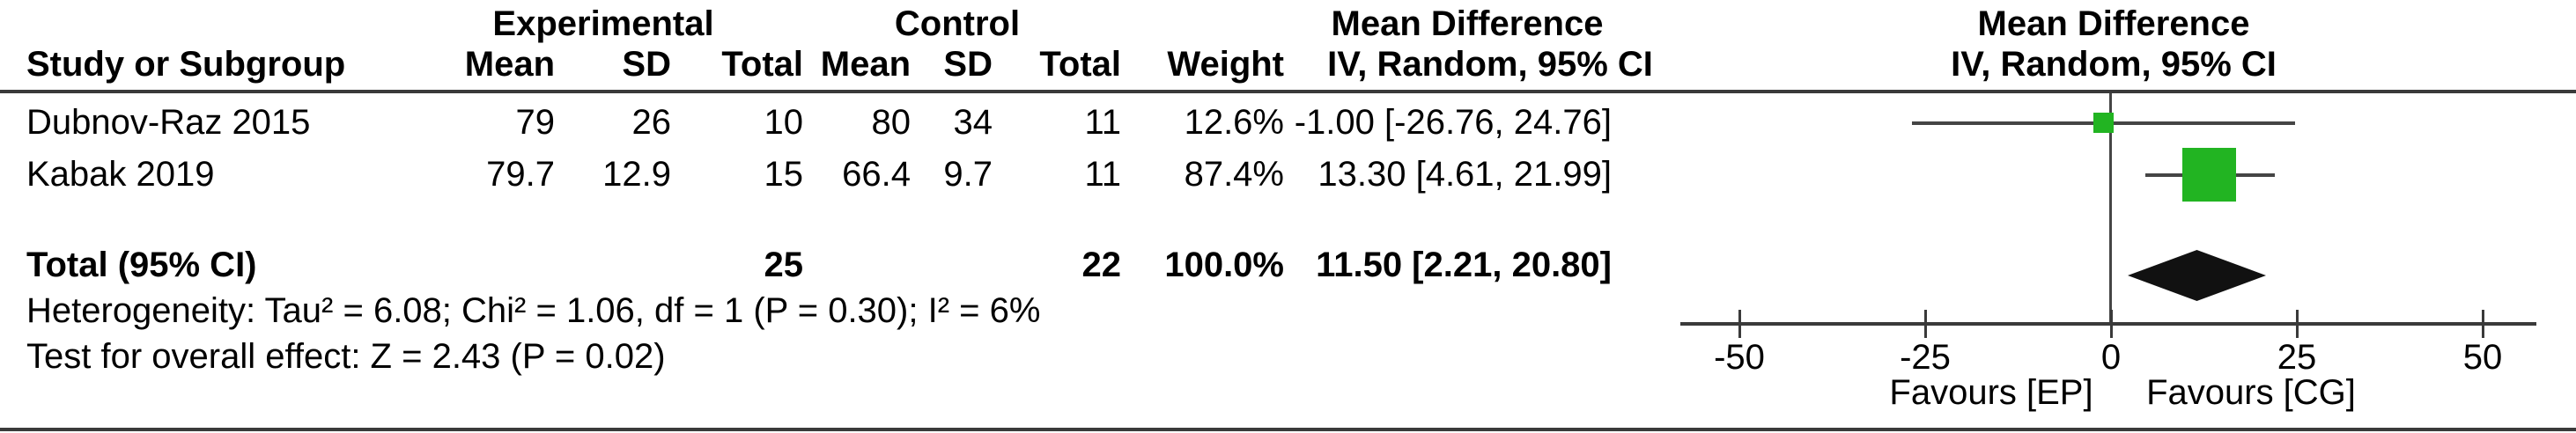 The height and width of the screenshot is (433, 2576). Describe the element at coordinates (2251, 392) in the screenshot. I see `favours-right-label: Favours [CG]` at that location.